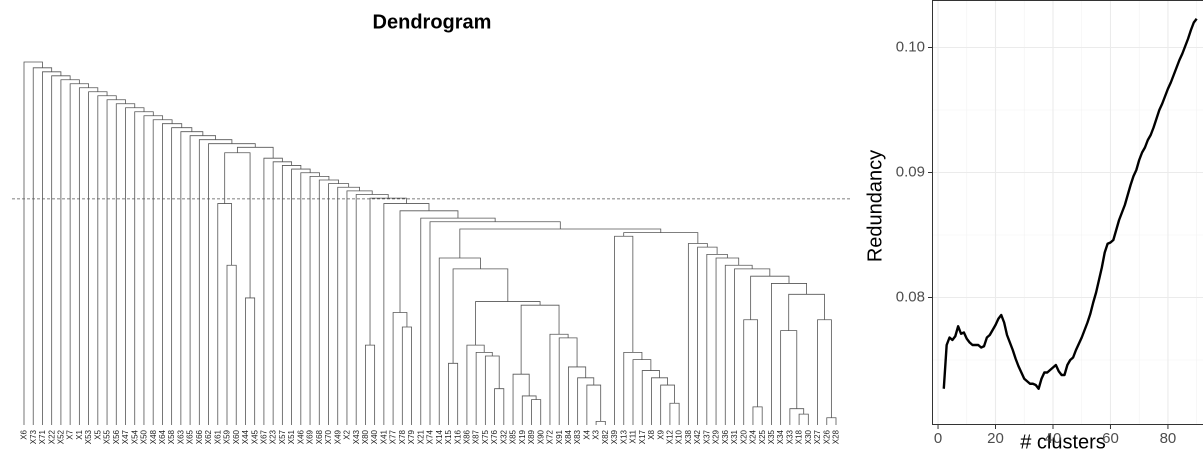 This screenshot has height=458, width=1203. What do you see at coordinates (245, 436) in the screenshot?
I see `leaf-label: X44` at bounding box center [245, 436].